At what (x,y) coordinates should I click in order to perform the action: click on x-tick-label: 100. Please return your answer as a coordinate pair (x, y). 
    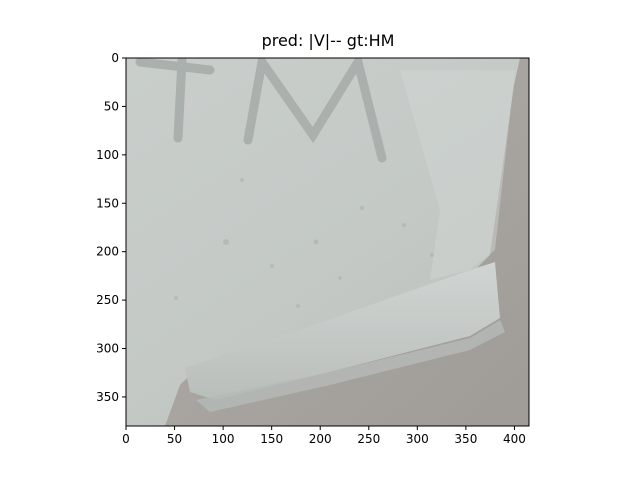
    Looking at the image, I should click on (223, 439).